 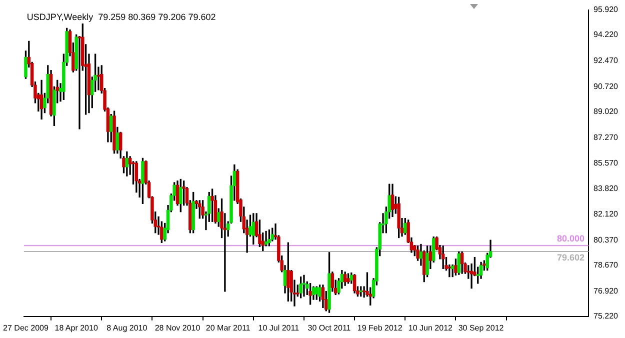 What do you see at coordinates (606, 137) in the screenshot?
I see `y-tick-label: 87.270` at bounding box center [606, 137].